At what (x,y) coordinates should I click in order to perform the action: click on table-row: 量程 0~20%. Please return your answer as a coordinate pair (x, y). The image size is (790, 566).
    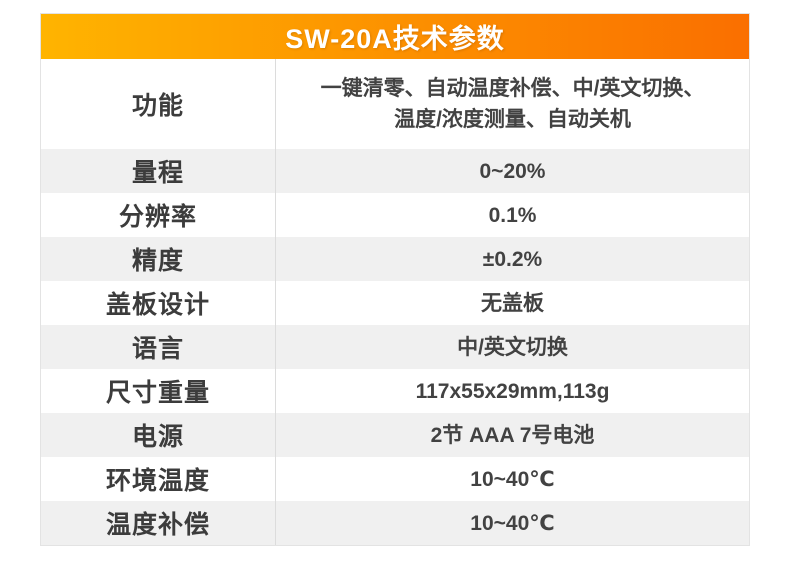
    Looking at the image, I should click on (395, 171).